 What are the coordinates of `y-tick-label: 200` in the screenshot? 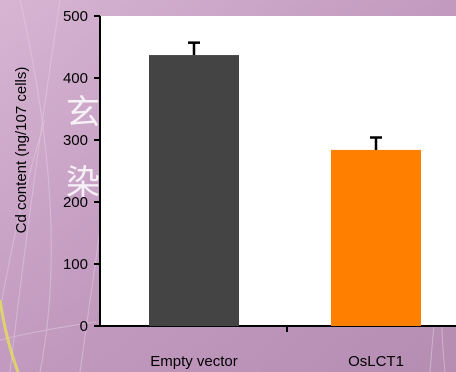 It's located at (75, 202).